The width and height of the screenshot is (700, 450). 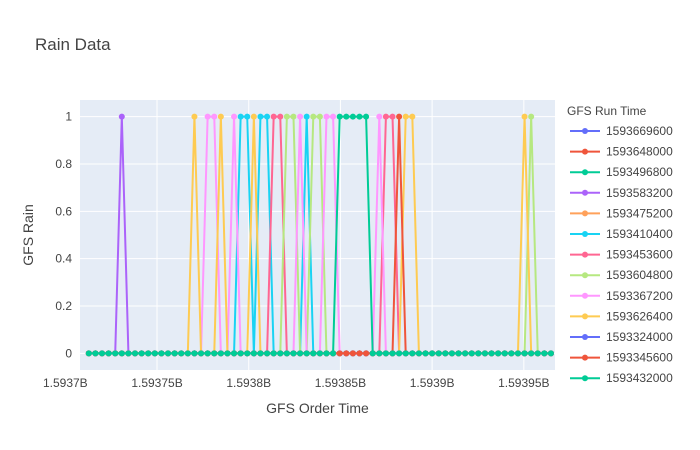 What do you see at coordinates (639, 337) in the screenshot?
I see `legend-label: 1593324000` at bounding box center [639, 337].